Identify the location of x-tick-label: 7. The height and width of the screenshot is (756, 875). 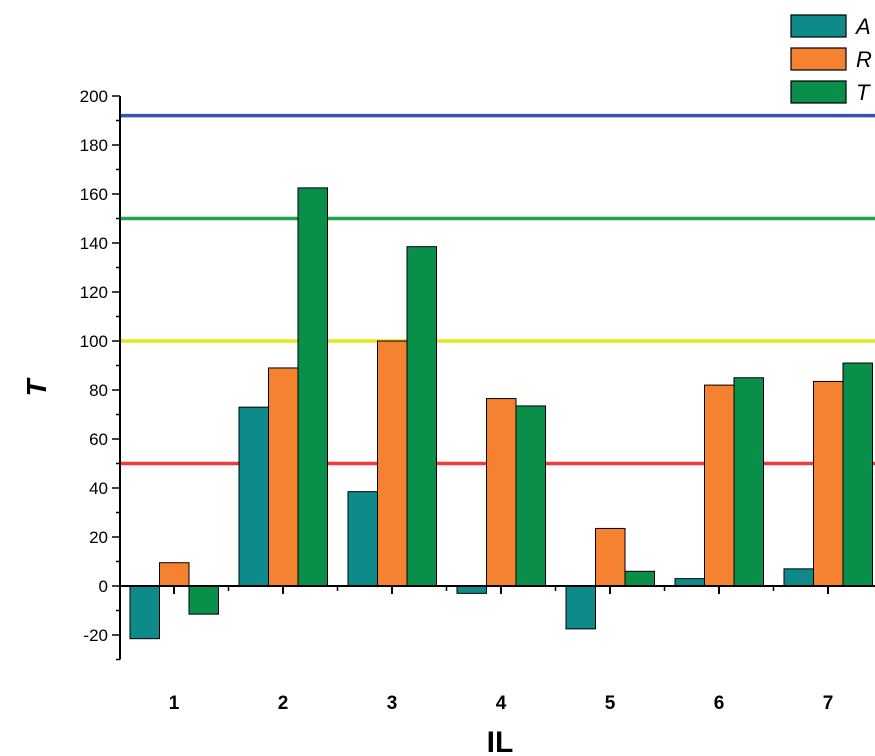
(828, 703).